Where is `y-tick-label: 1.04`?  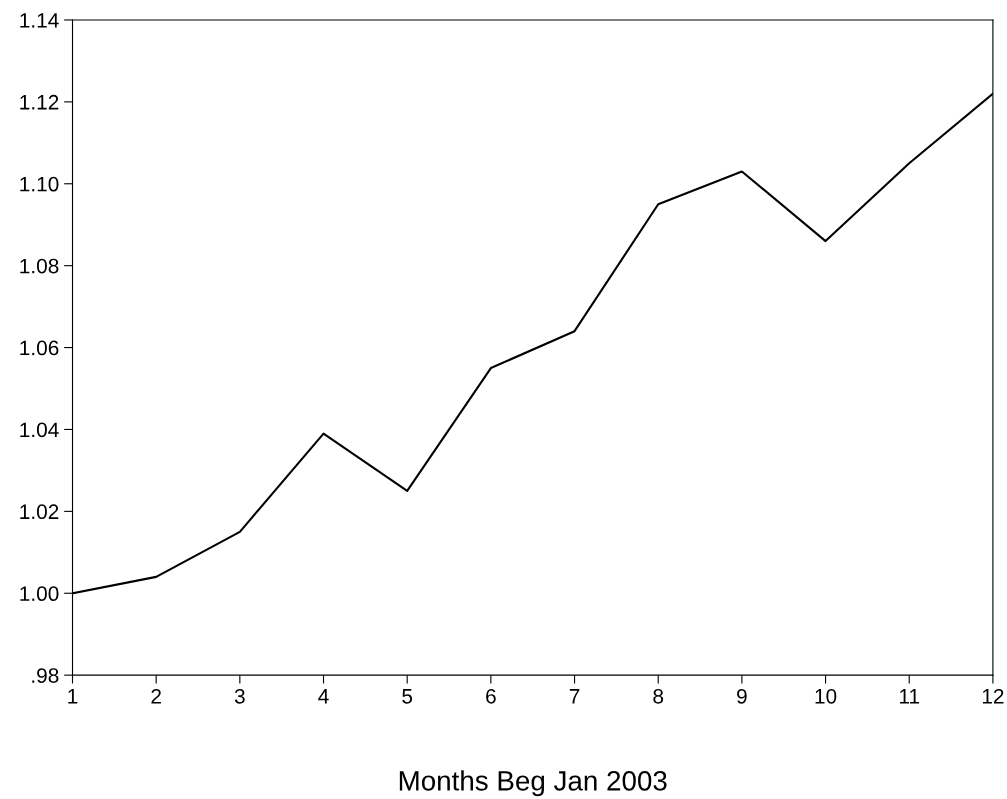 y-tick-label: 1.04 is located at coordinates (39, 430).